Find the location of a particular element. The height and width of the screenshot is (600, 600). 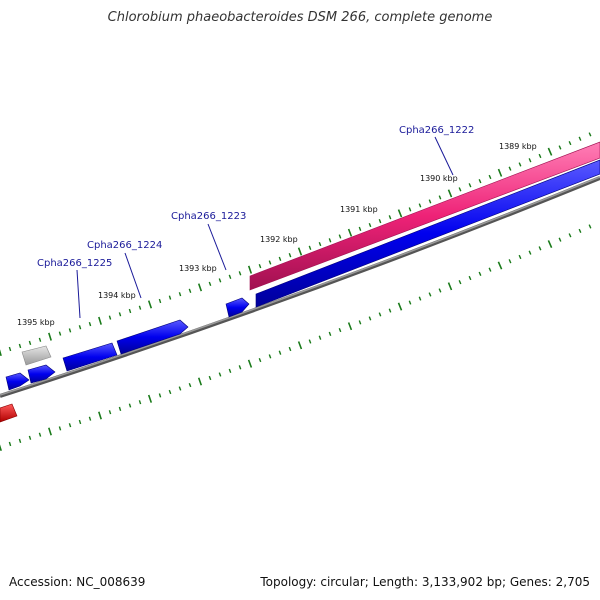

gene-feature-red is located at coordinates (9, 413).